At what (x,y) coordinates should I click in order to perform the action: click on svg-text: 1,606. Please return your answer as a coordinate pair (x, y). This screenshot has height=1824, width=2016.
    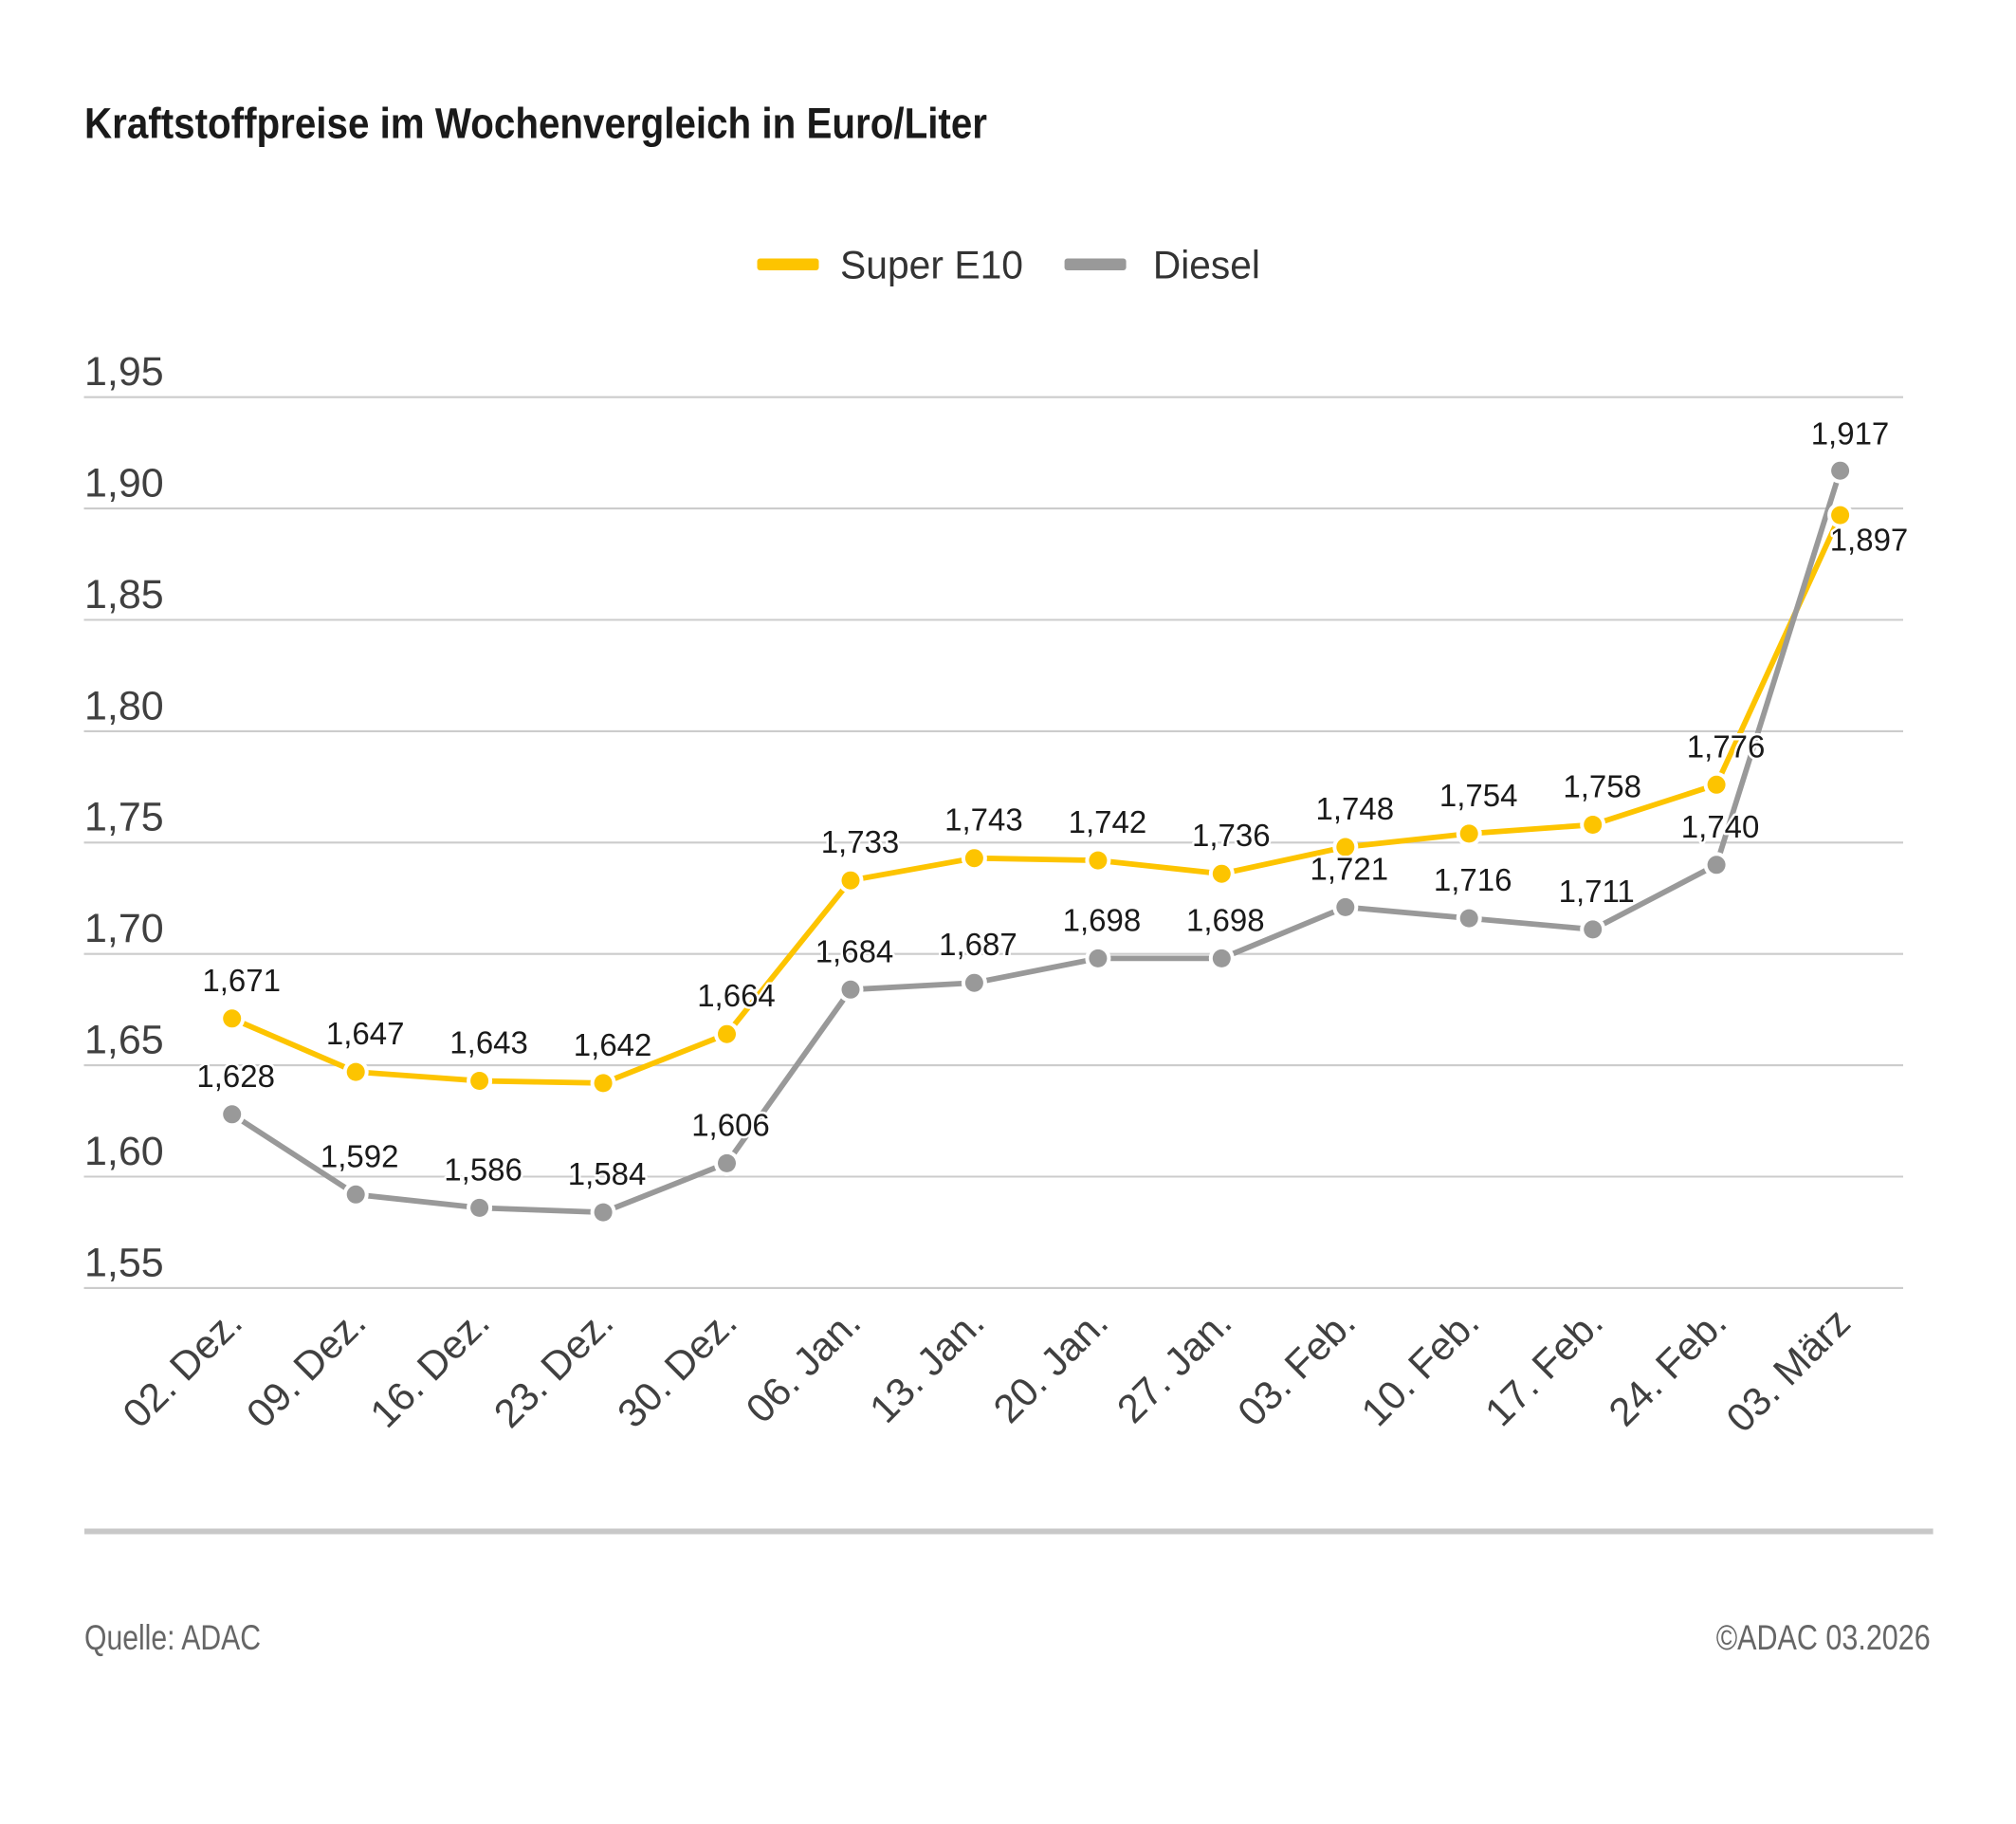
    Looking at the image, I should click on (730, 1124).